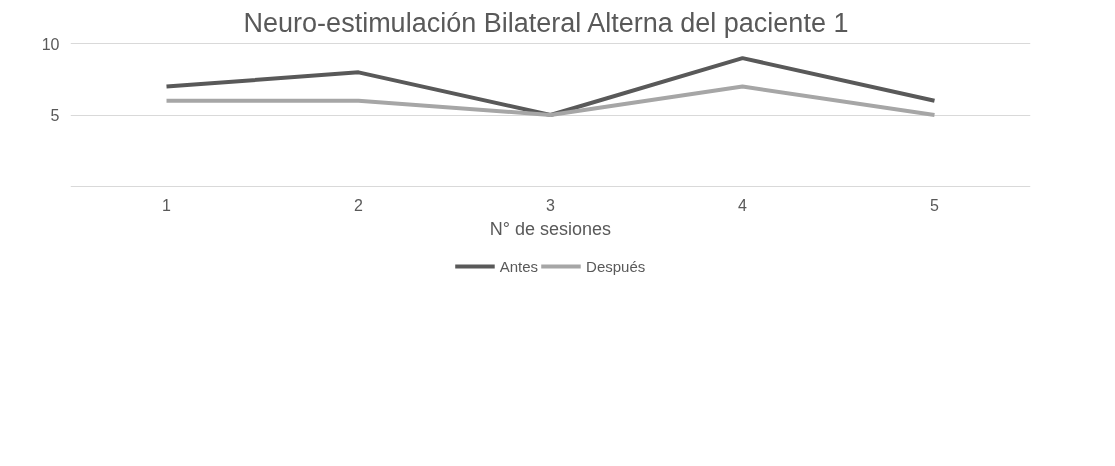 This screenshot has height=466, width=1115. I want to click on x-tick-label: 4, so click(743, 205).